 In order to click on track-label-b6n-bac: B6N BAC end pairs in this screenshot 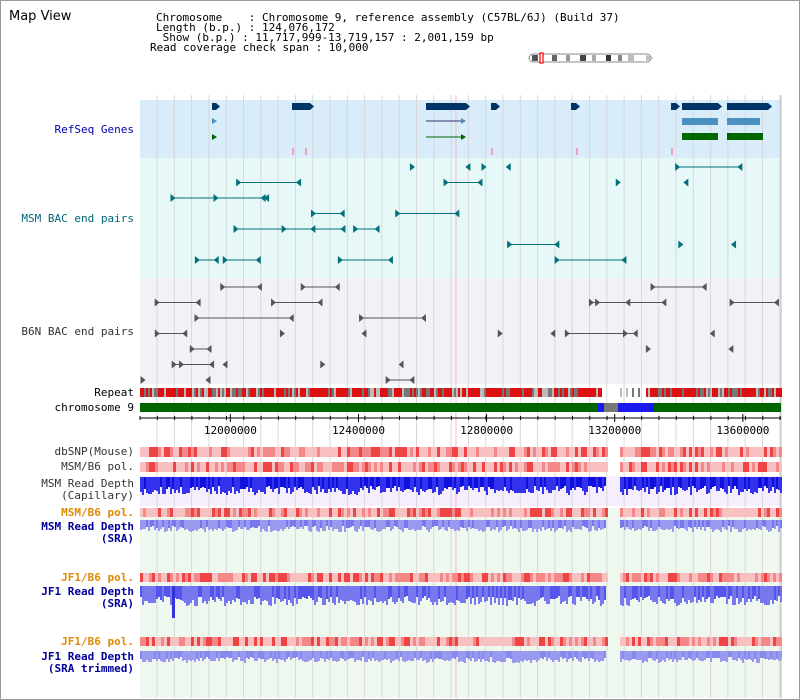, I will do `click(77, 331)`.